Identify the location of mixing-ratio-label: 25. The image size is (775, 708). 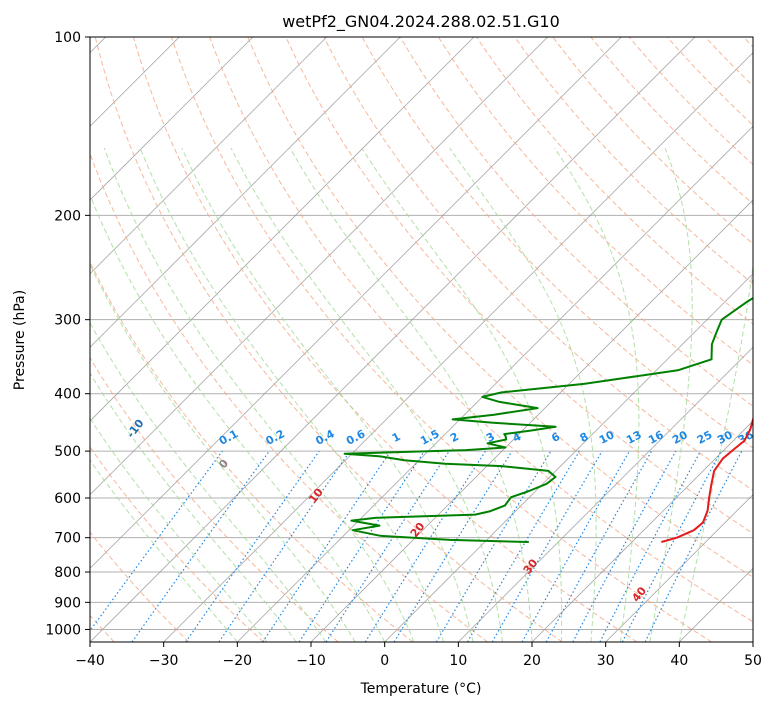
(705, 437).